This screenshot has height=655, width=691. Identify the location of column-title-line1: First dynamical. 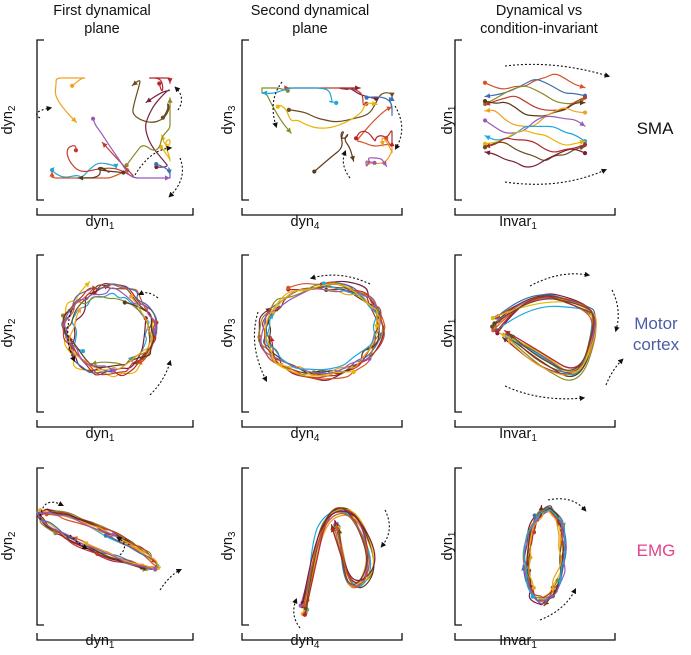
(102, 11).